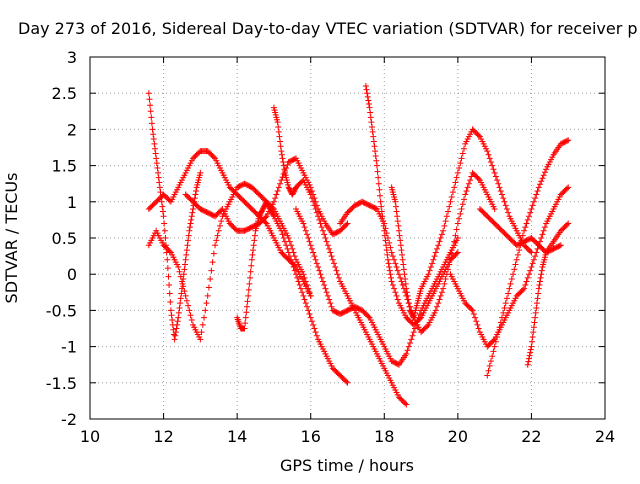 Image resolution: width=640 pixels, height=484 pixels. What do you see at coordinates (174, 216) in the screenshot?
I see `series-track-a` at bounding box center [174, 216].